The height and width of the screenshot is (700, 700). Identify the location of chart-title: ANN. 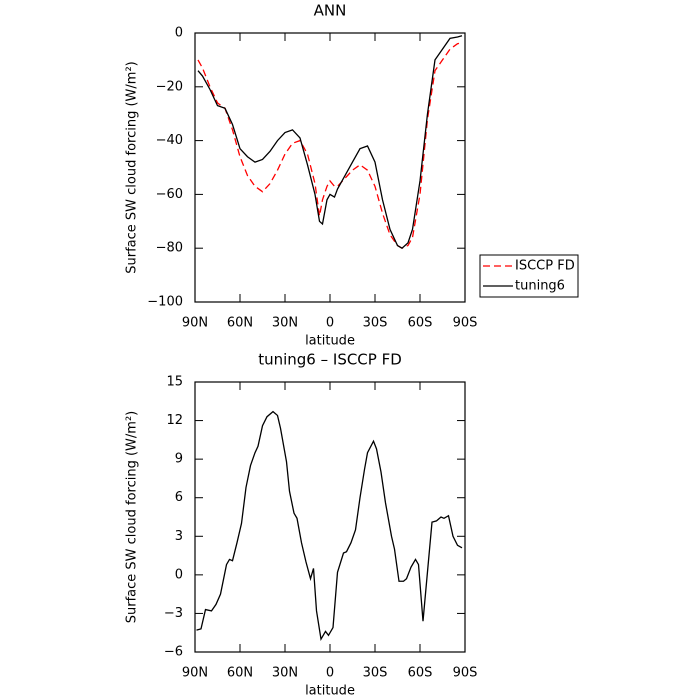
(330, 11).